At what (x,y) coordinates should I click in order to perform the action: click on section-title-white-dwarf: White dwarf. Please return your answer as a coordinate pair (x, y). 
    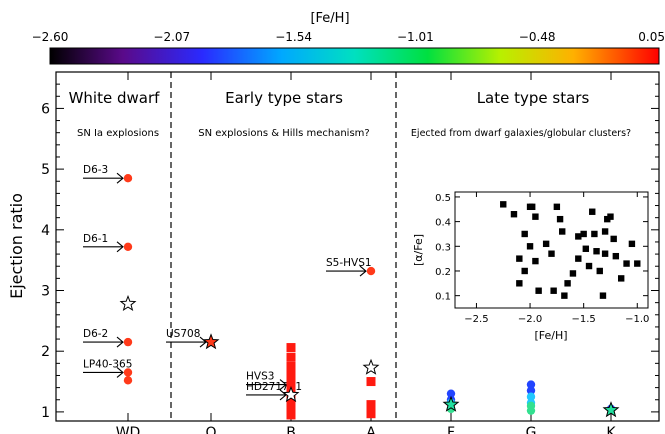
    Looking at the image, I should click on (115, 98).